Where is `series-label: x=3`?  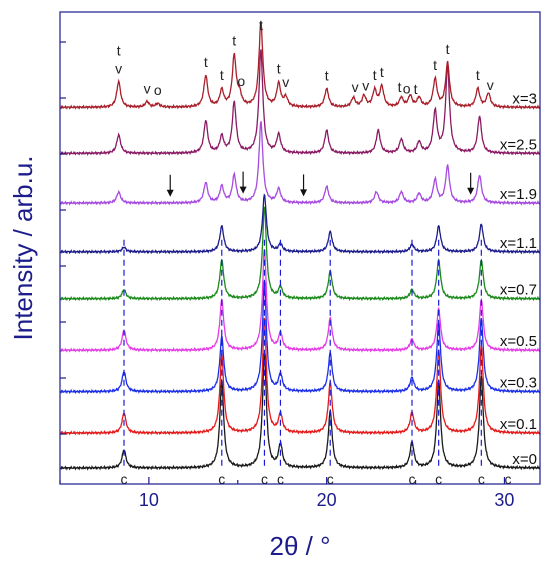
series-label: x=3 is located at coordinates (524, 98).